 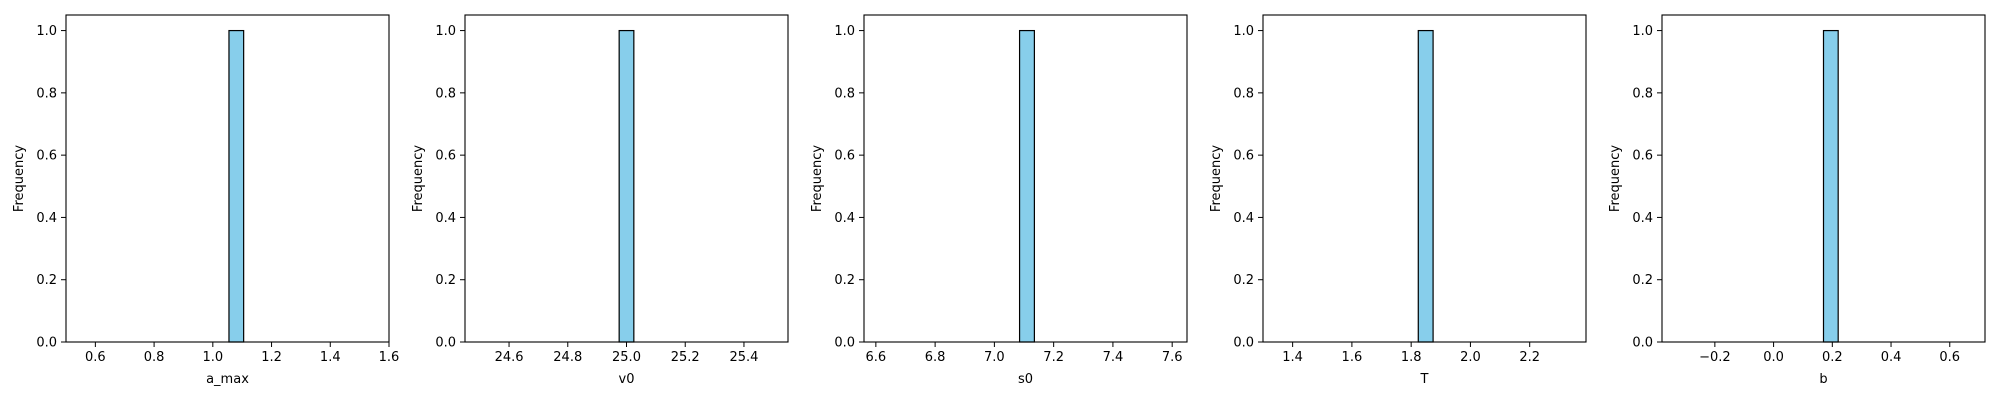 I want to click on x-tick-label: 6.6, so click(x=876, y=357).